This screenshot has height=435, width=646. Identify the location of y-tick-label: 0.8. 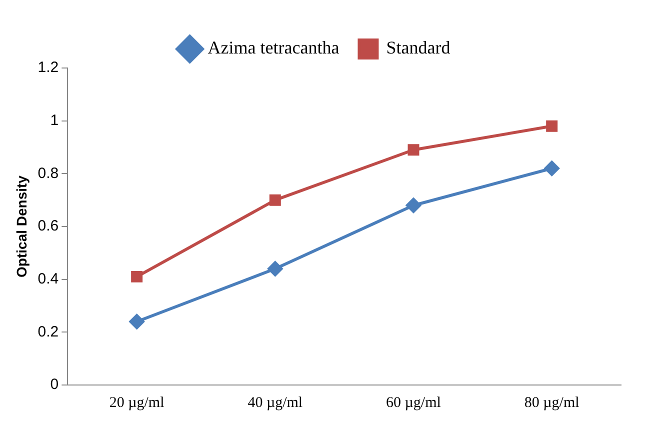
(48, 173).